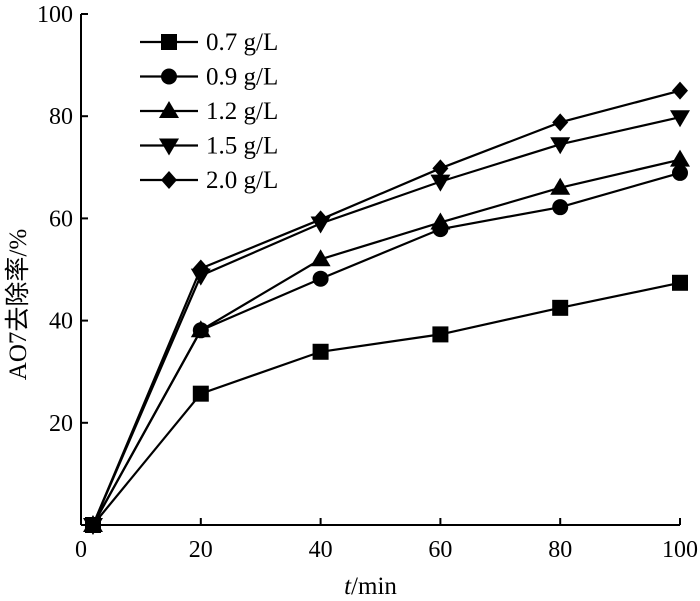  I want to click on y-tick-label-40: 40, so click(61, 322).